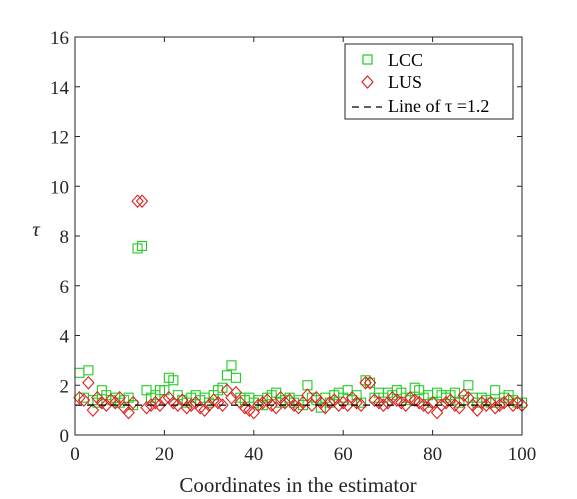 The width and height of the screenshot is (577, 499). I want to click on x-tick-label: 100, so click(522, 454).